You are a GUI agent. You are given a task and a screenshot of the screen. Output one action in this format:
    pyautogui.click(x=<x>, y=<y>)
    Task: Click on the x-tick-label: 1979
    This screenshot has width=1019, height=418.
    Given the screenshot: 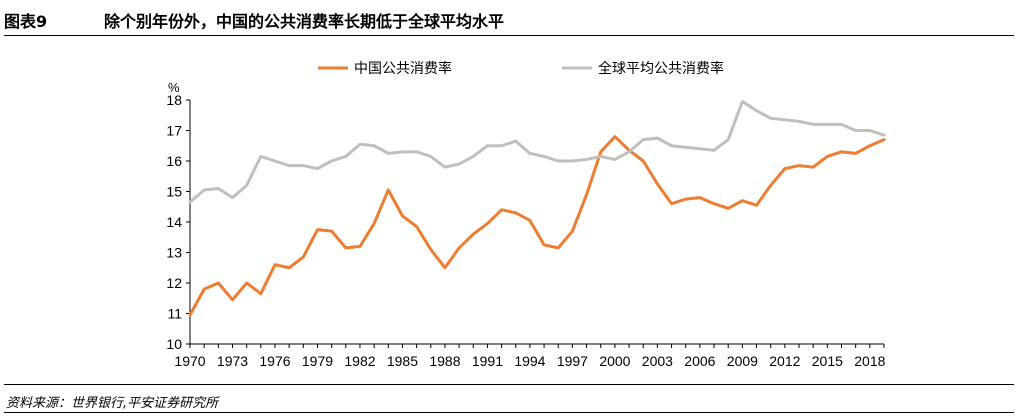 What is the action you would take?
    pyautogui.click(x=317, y=361)
    